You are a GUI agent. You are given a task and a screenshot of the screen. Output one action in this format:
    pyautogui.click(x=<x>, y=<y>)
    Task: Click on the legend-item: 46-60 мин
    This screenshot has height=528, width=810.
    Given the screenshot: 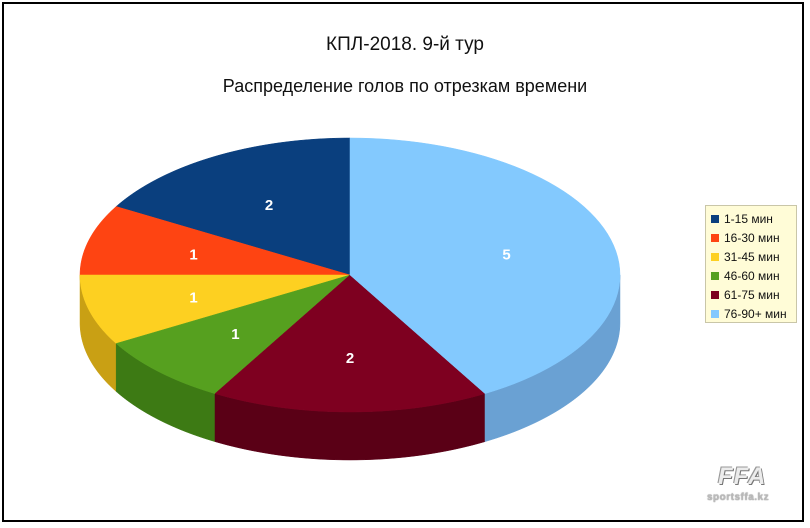 What is the action you would take?
    pyautogui.click(x=753, y=275)
    